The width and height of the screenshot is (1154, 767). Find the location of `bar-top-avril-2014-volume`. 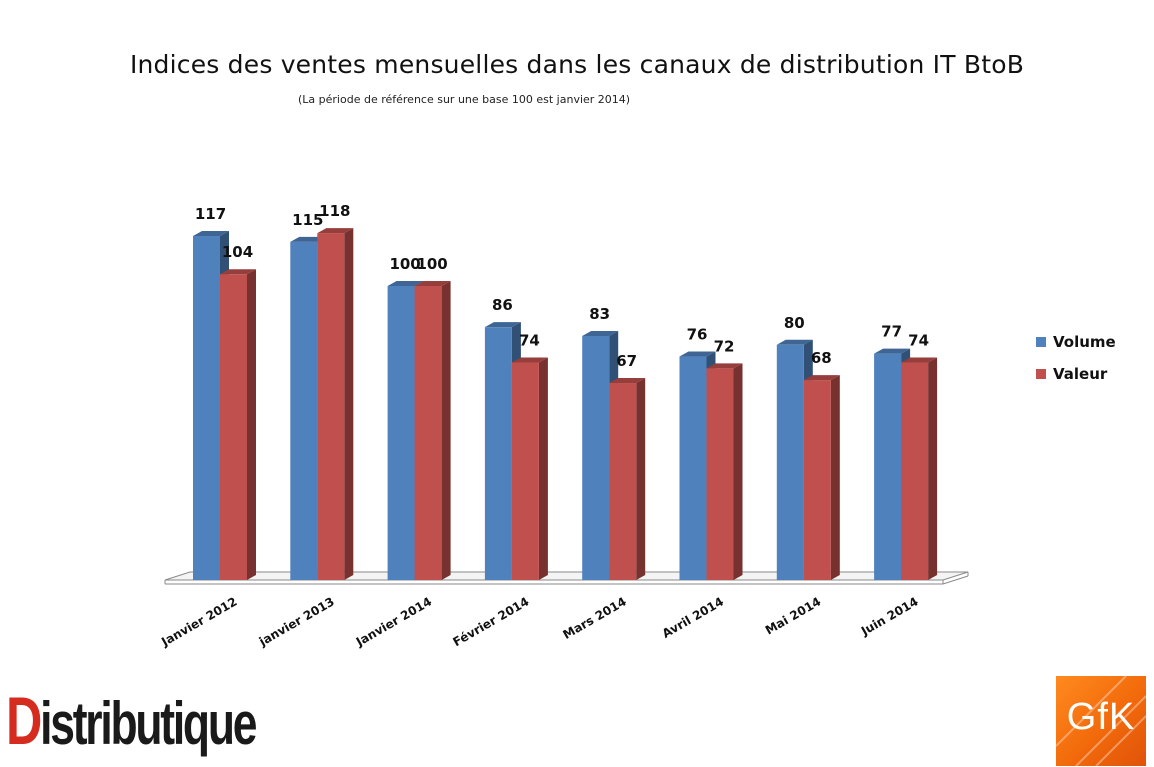

bar-top-avril-2014-volume is located at coordinates (697, 354).